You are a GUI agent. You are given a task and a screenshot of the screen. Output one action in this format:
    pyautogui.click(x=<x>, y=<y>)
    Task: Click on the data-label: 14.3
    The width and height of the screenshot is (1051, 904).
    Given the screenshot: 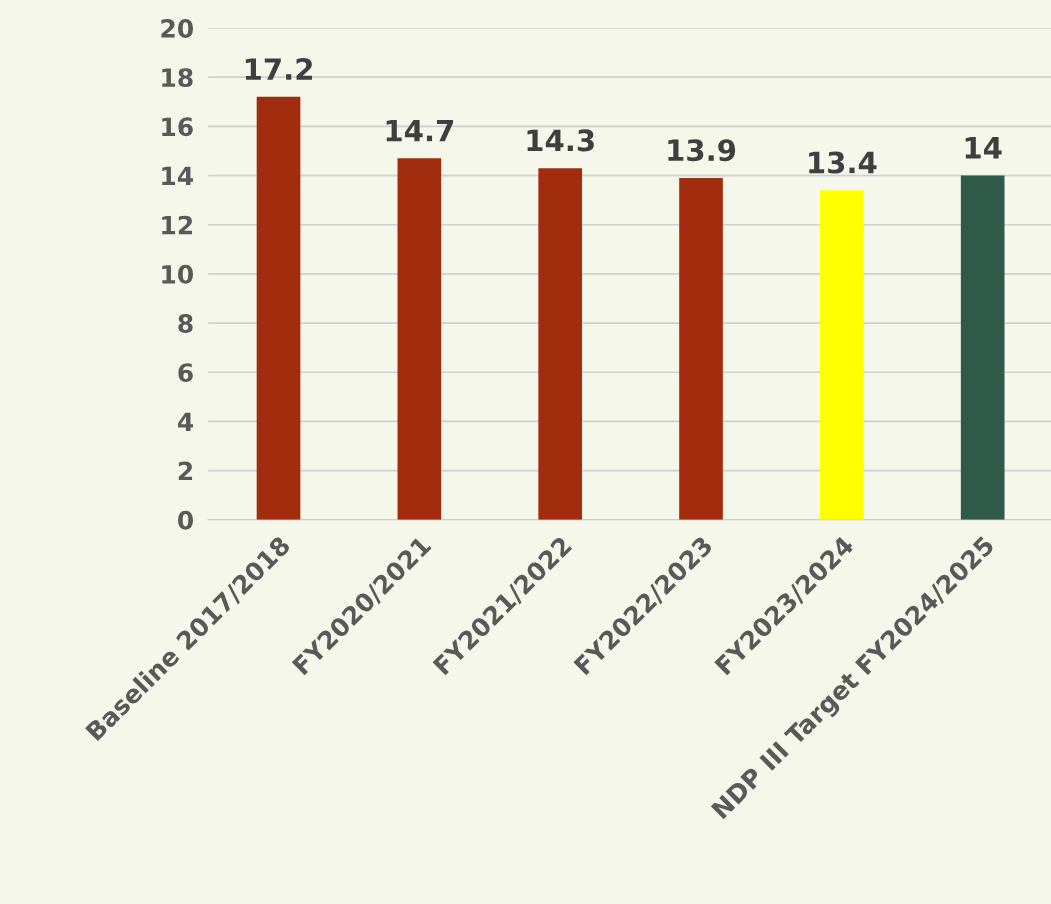 What is the action you would take?
    pyautogui.click(x=560, y=140)
    